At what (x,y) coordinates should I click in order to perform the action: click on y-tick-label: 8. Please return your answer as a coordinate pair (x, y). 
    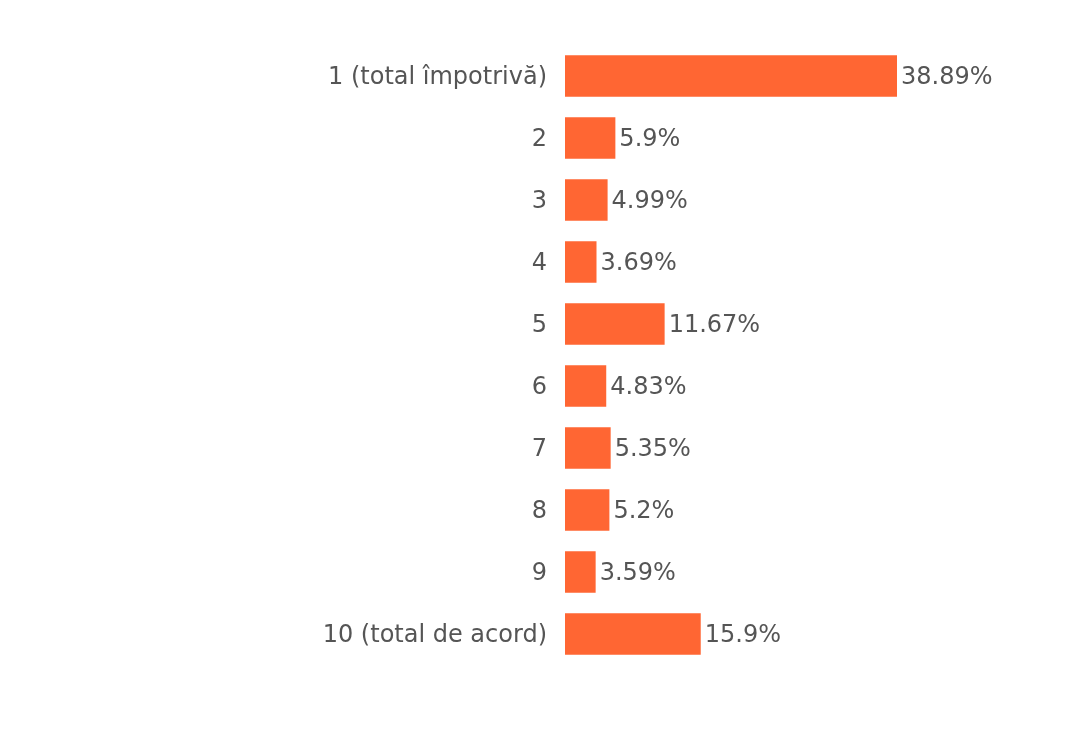
    Looking at the image, I should click on (539, 510).